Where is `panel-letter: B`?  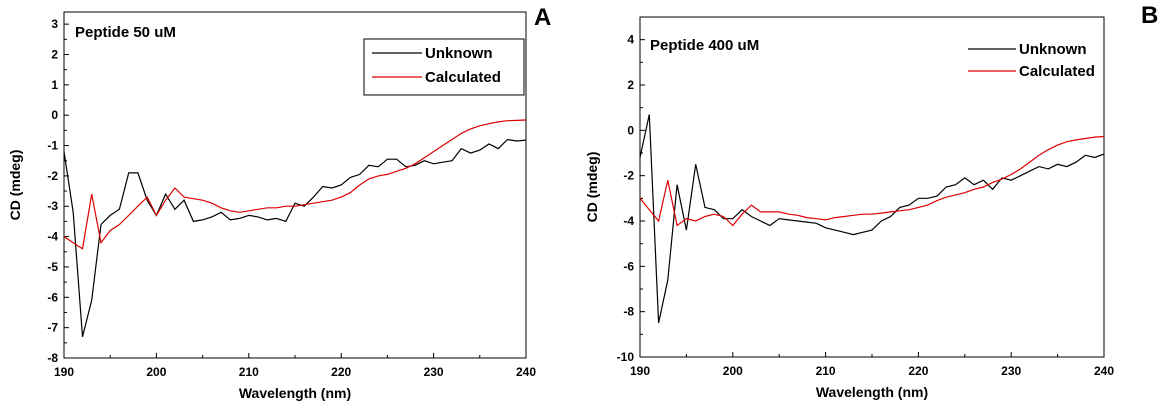
panel-letter: B is located at coordinates (1149, 15).